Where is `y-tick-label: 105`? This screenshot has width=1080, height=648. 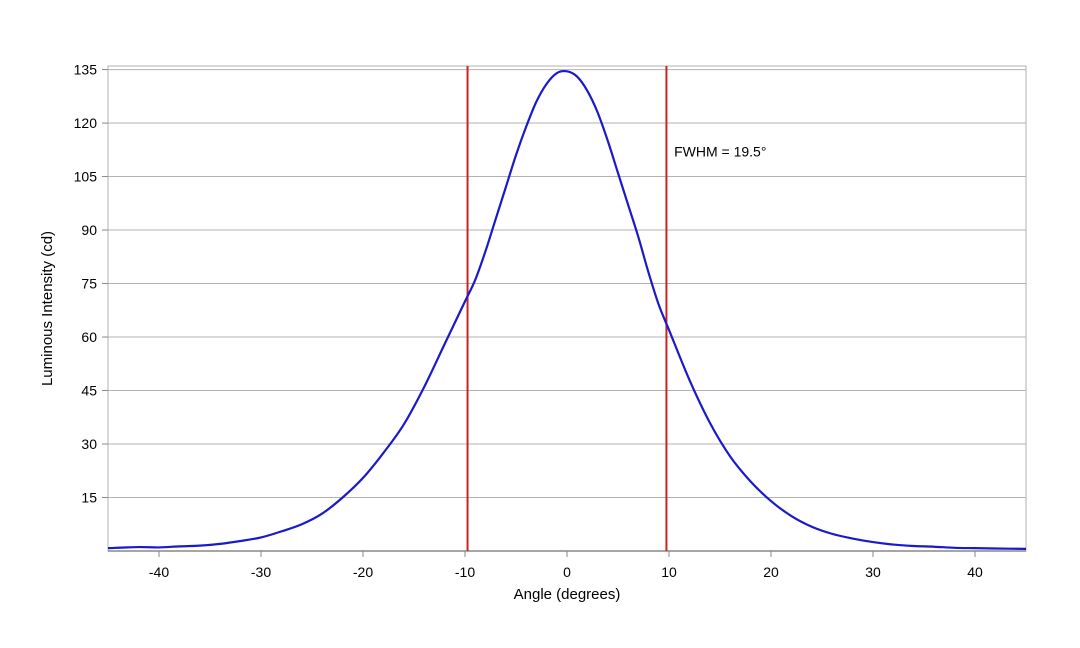
y-tick-label: 105 is located at coordinates (86, 177).